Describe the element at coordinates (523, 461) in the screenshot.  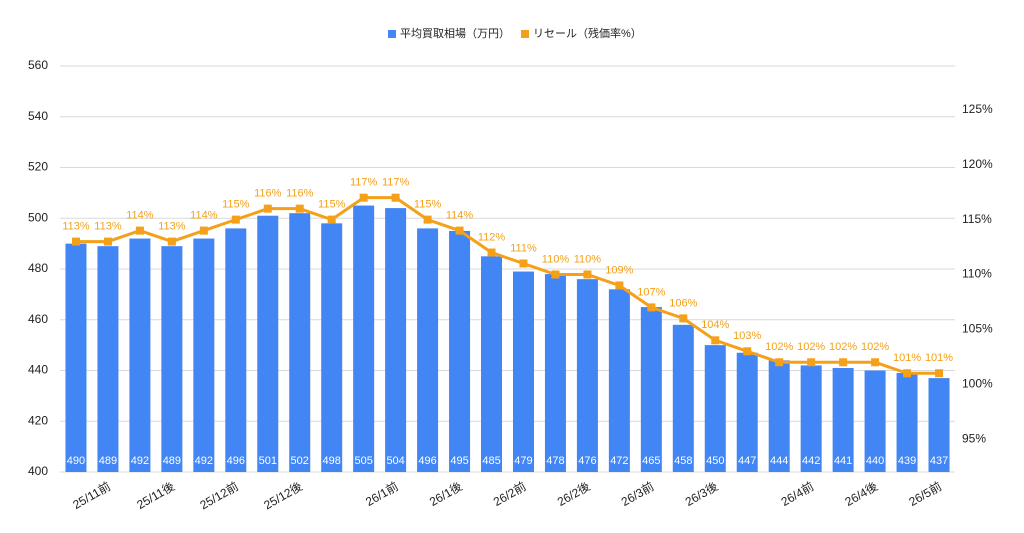
I see `bar-value-label: 479` at that location.